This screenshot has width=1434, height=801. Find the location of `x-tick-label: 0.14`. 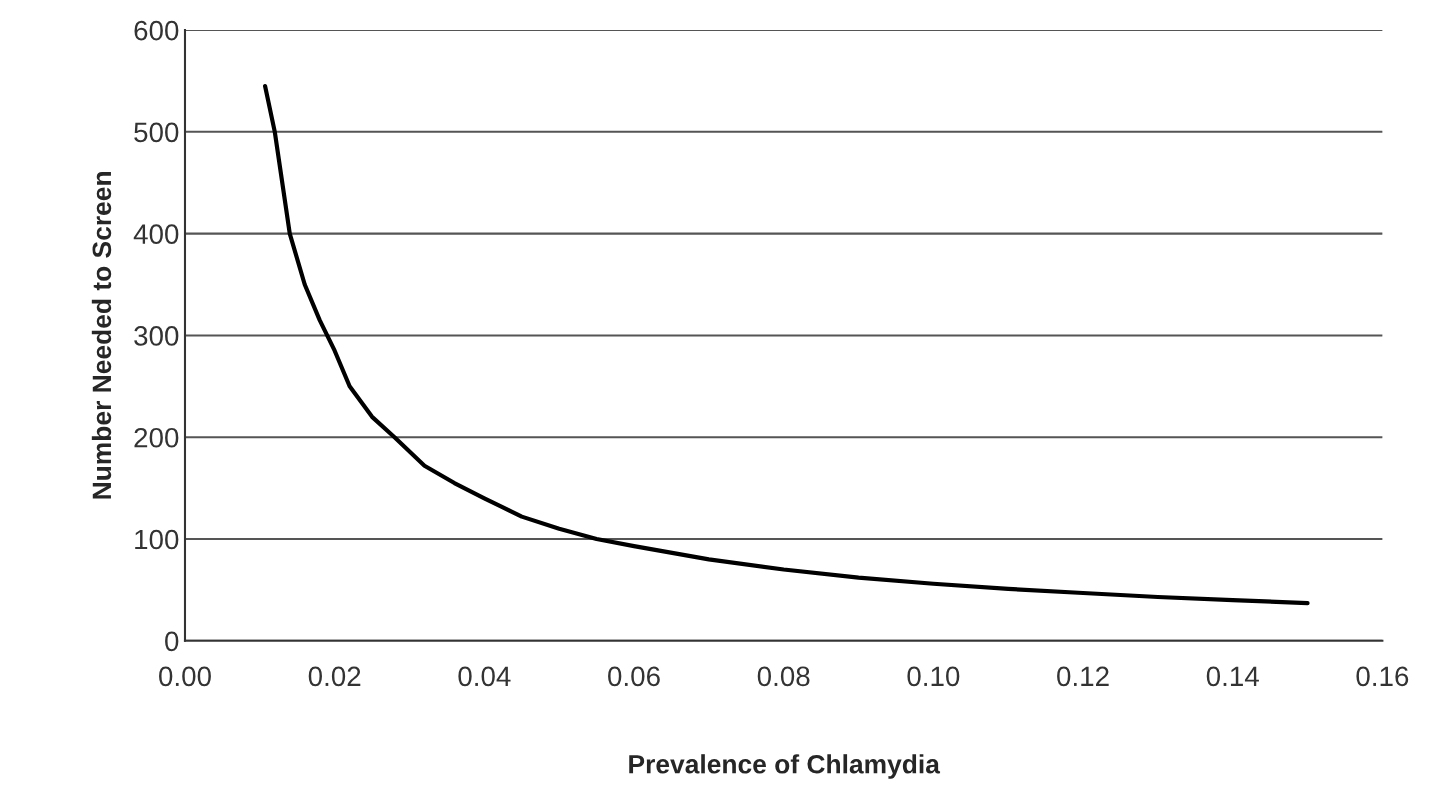

x-tick-label: 0.14 is located at coordinates (1232, 676).